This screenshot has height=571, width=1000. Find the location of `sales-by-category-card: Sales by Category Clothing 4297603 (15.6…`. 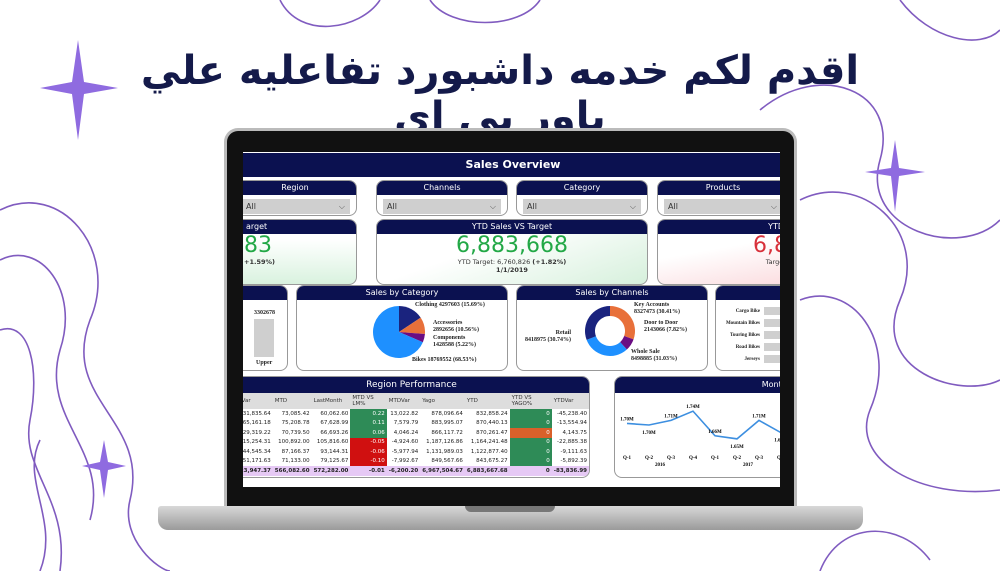

sales-by-category-card: Sales by Category Clothing 4297603 (15.6… is located at coordinates (402, 328).